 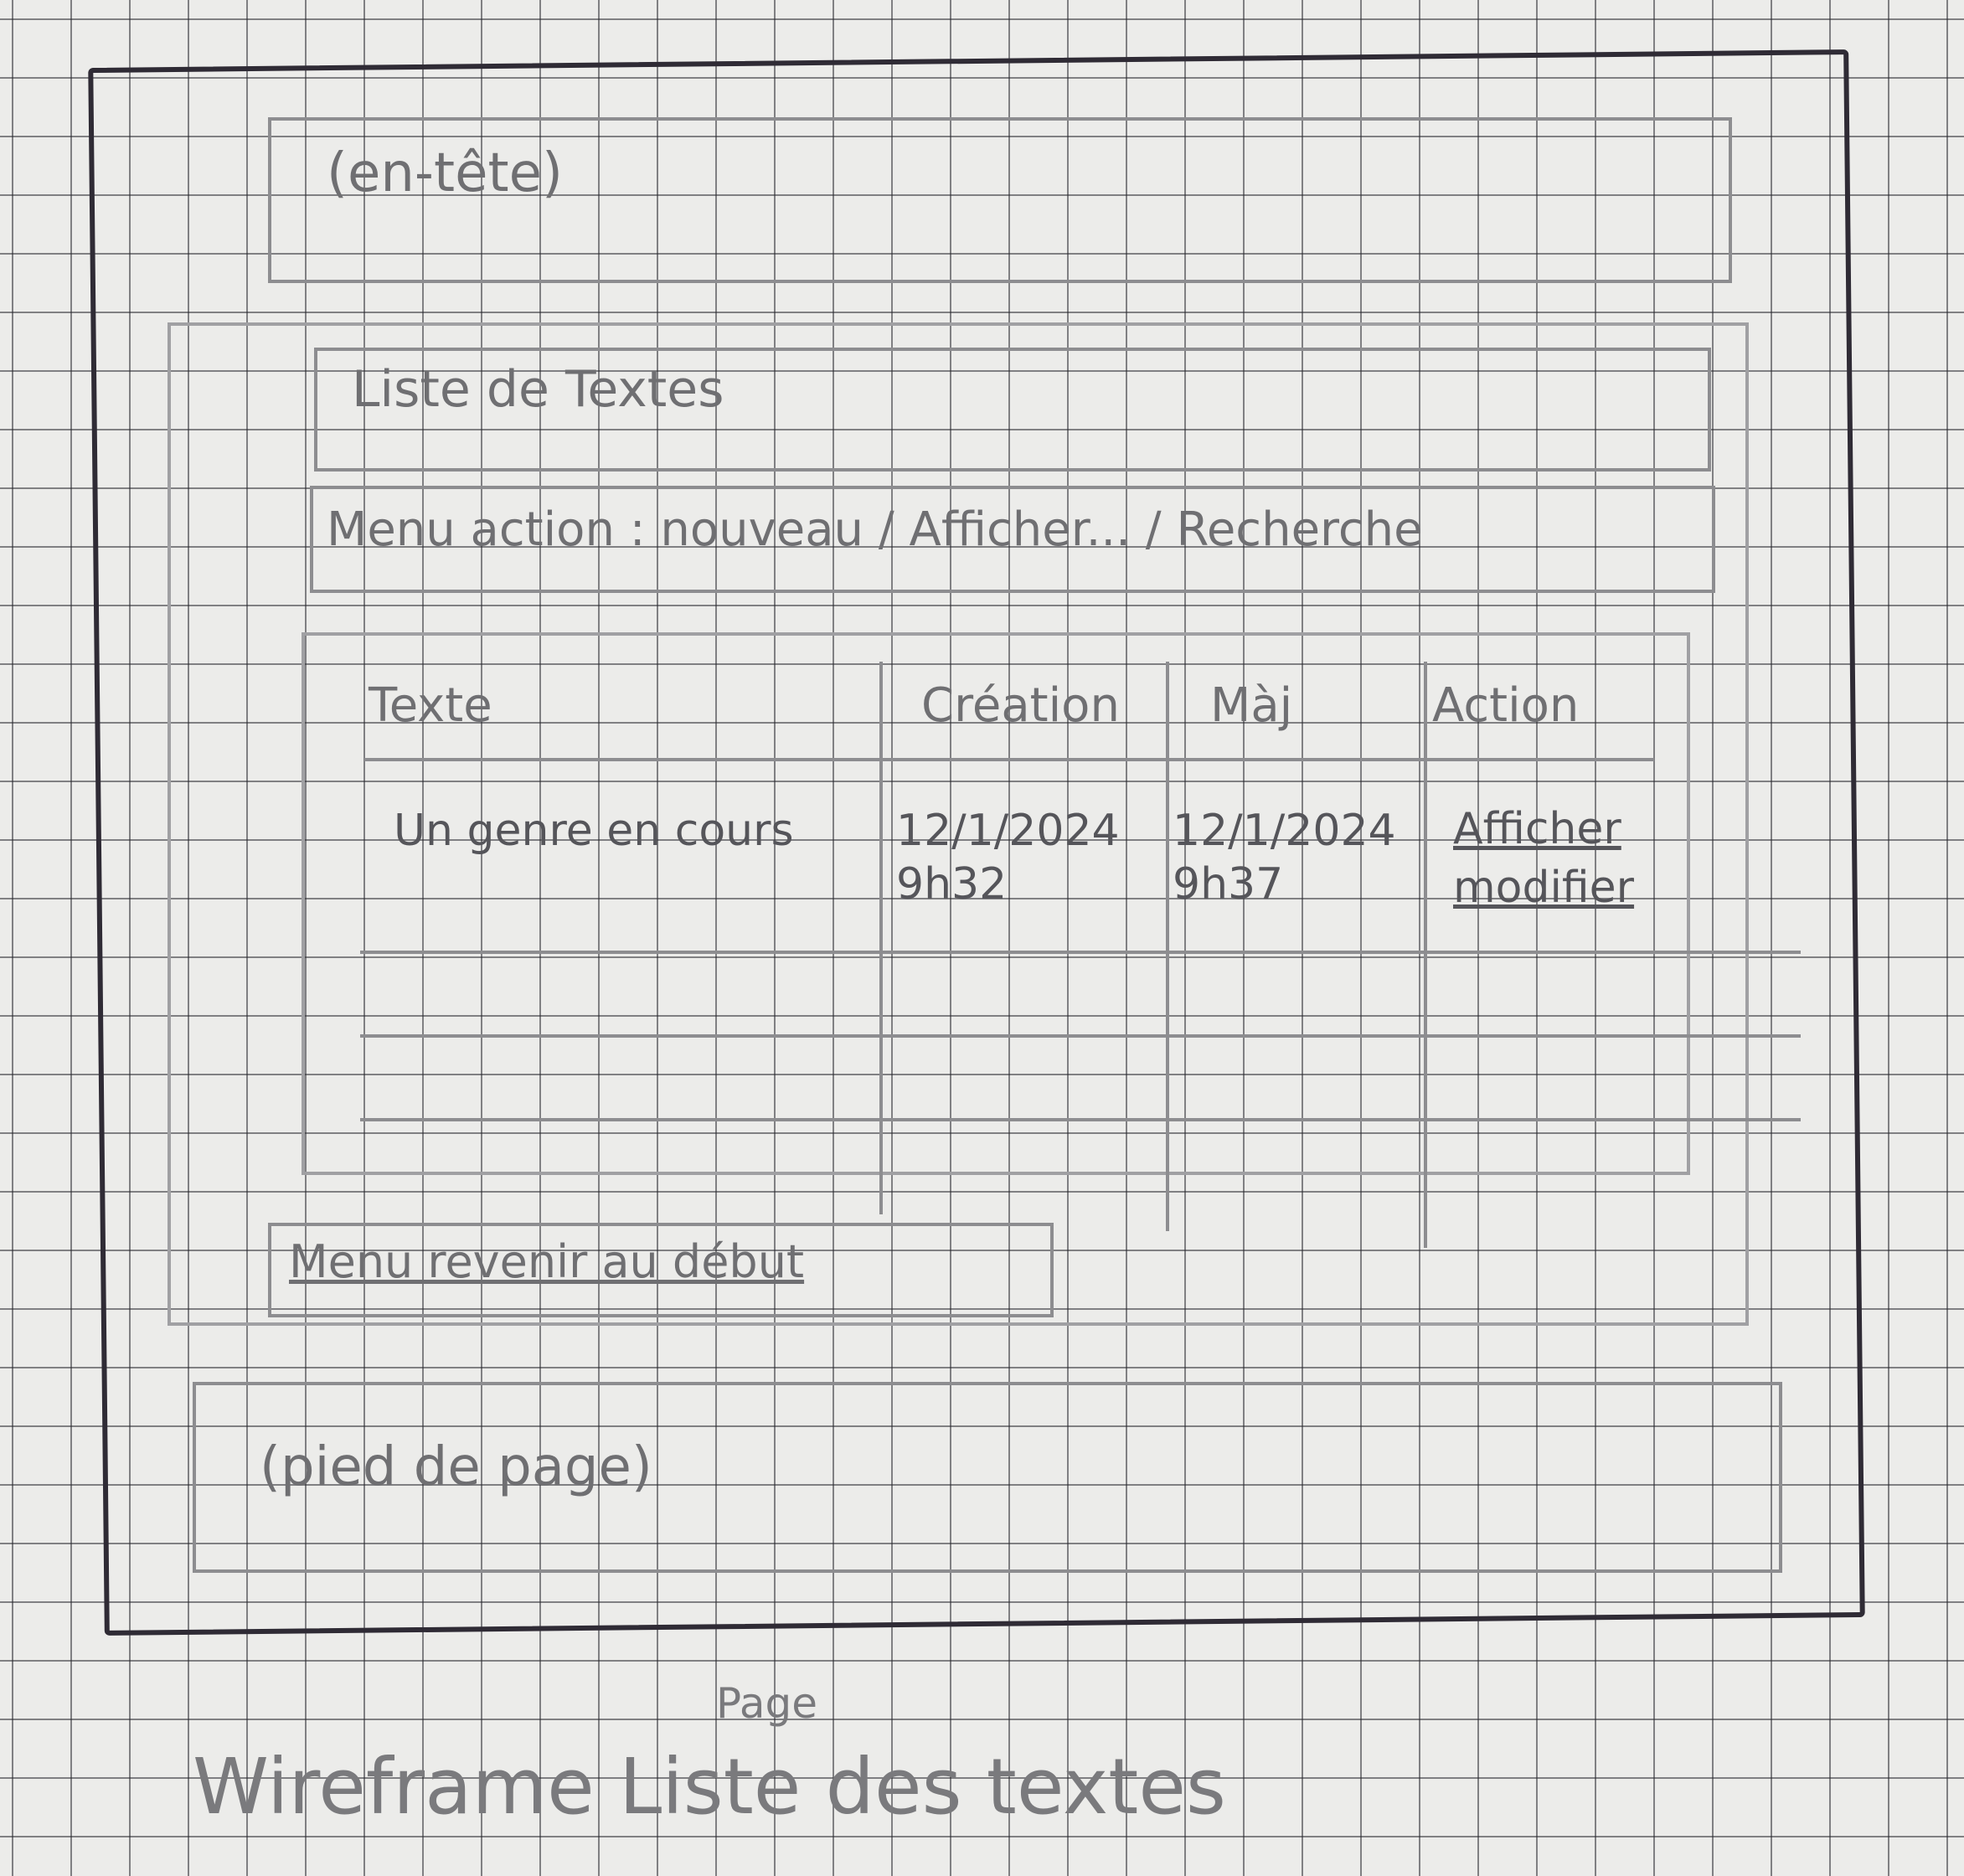 What do you see at coordinates (547, 1261) in the screenshot?
I see `back-menu-link: Menu revenir au début` at bounding box center [547, 1261].